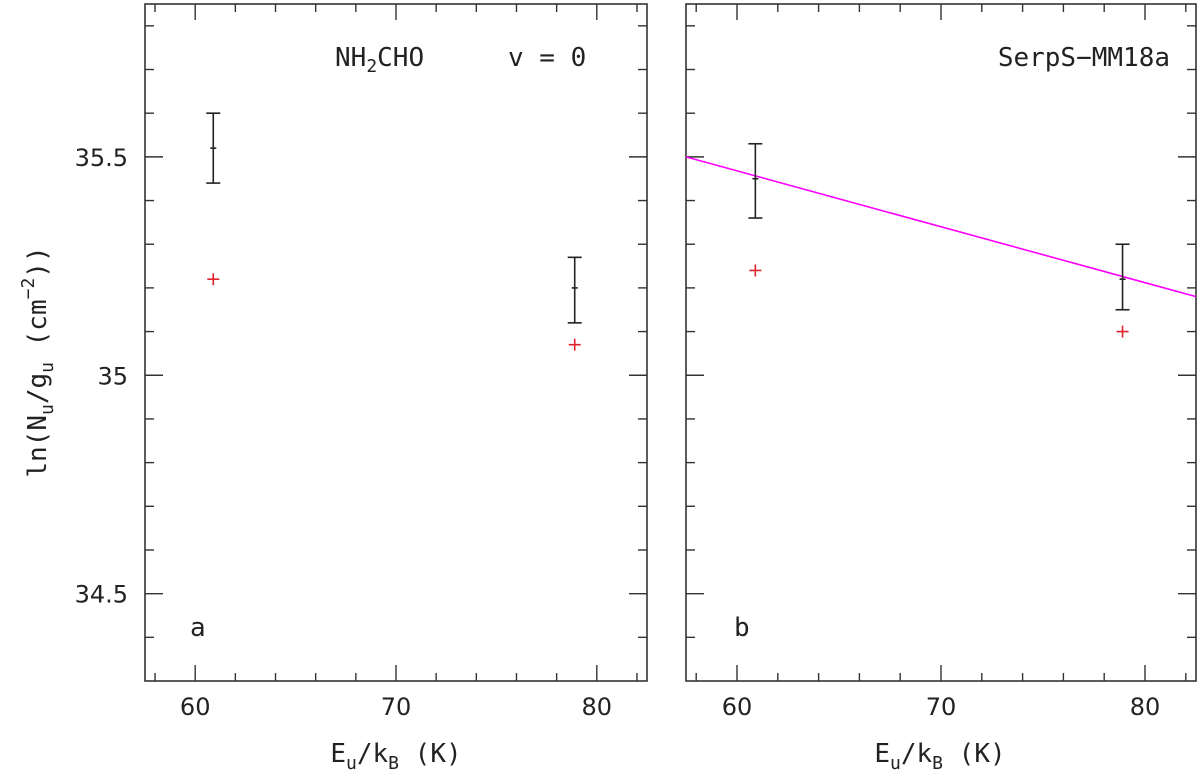 Image resolution: width=1200 pixels, height=779 pixels. What do you see at coordinates (195, 707) in the screenshot?
I see `panel-a-xtick-label-60: 60` at bounding box center [195, 707].